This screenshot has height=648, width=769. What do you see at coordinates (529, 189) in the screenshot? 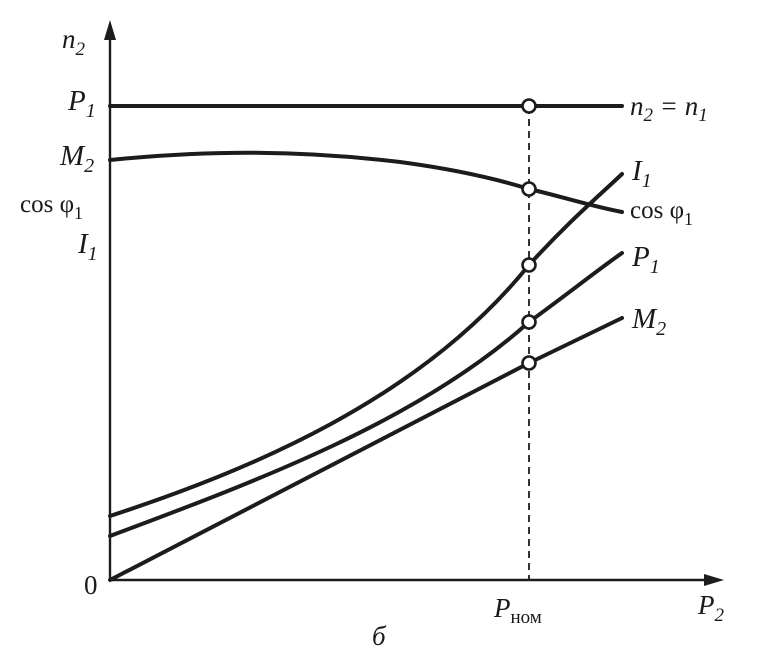
I see `marker-cos-phi1` at bounding box center [529, 189].